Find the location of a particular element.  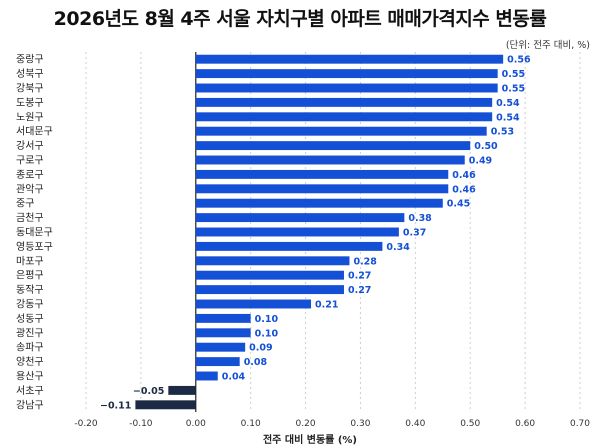

value-label: 0.49 is located at coordinates (480, 161).